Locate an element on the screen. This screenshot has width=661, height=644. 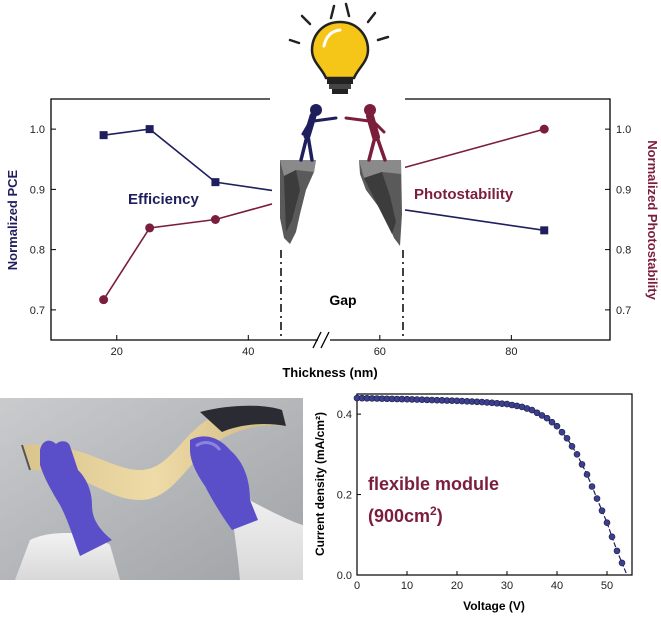
y-ticks-right: 0.7 0.8 0.9 1.0 is located at coordinates (618, 220).